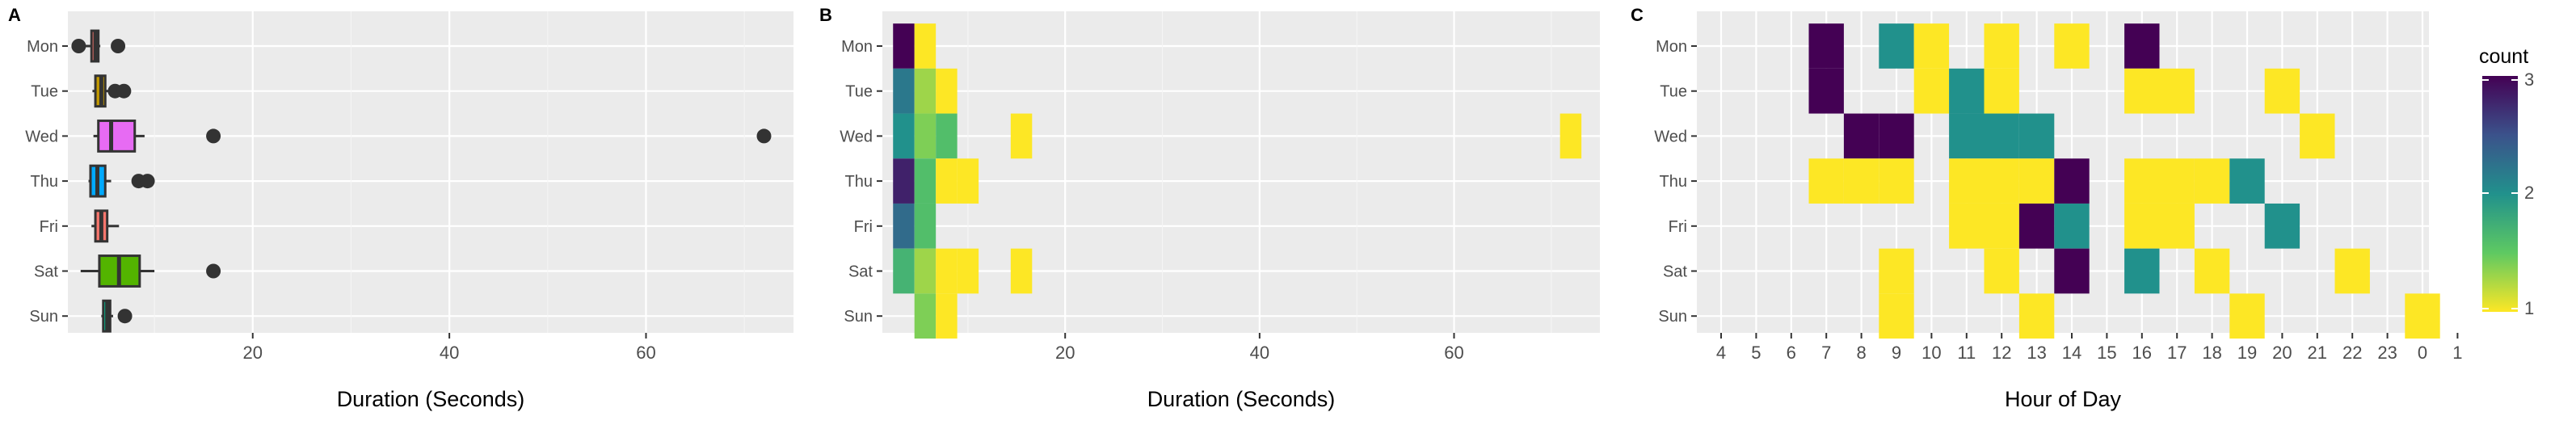 The height and width of the screenshot is (429, 2576). Describe the element at coordinates (1756, 353) in the screenshot. I see `panel-c-x-tick-label: 5` at that location.